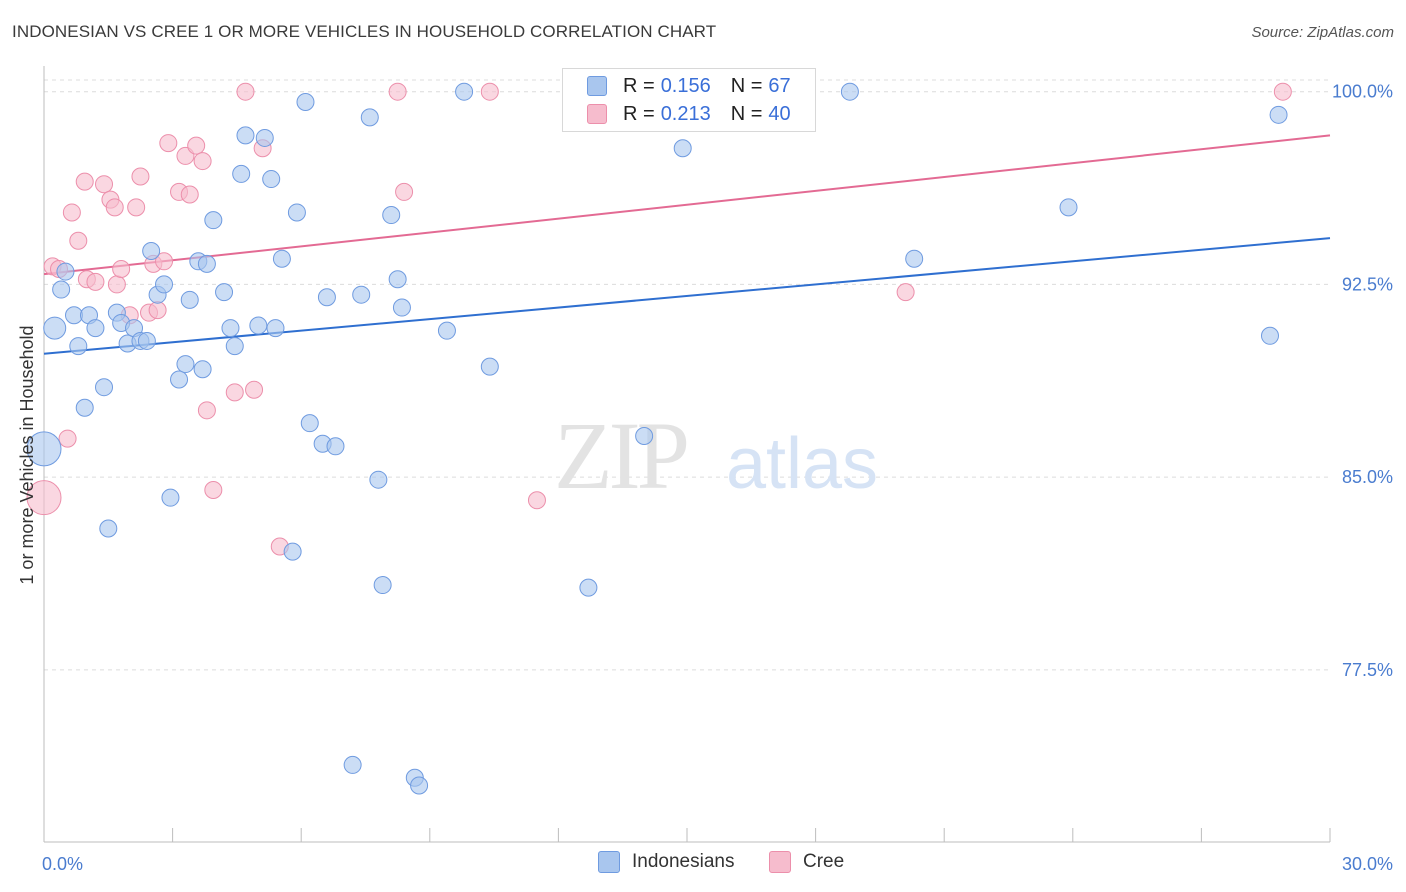 This screenshot has height=892, width=1406. What do you see at coordinates (1367, 864) in the screenshot?
I see `x-tick-label: 30.0%` at bounding box center [1367, 864].